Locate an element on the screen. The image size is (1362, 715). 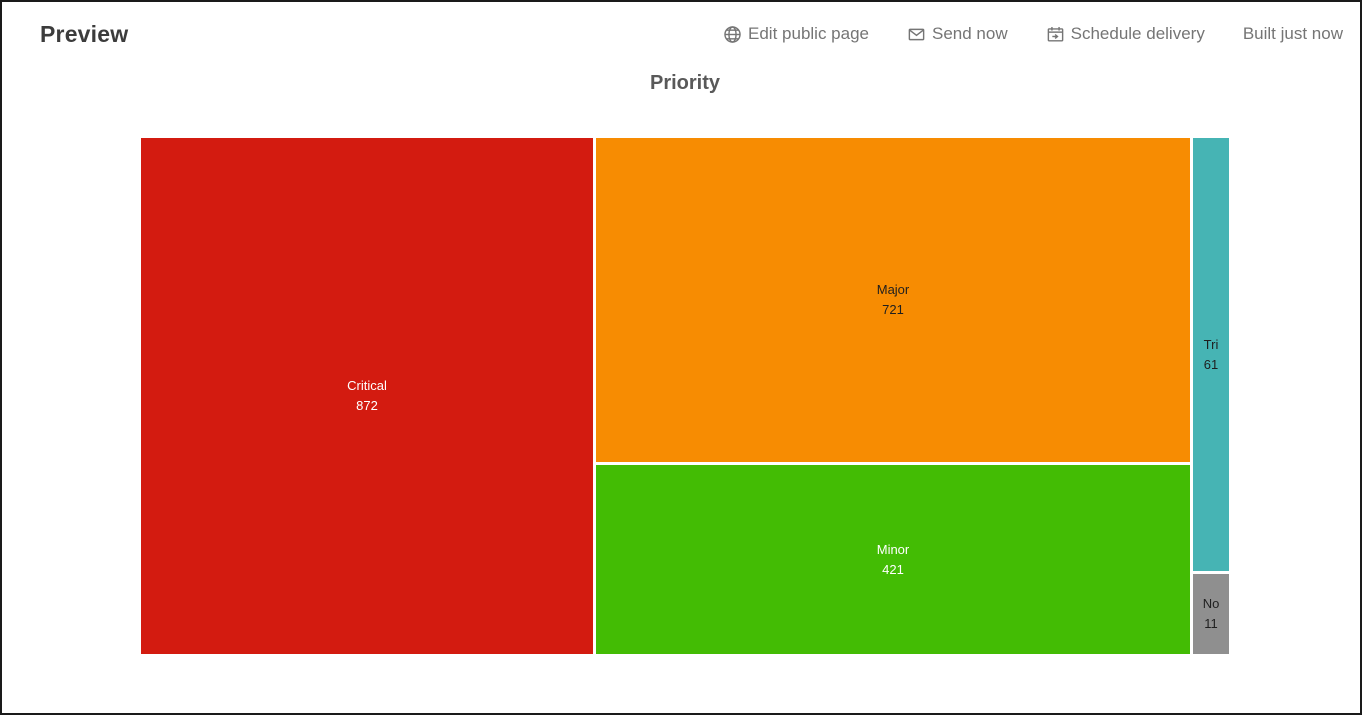
header-actions: Edit public page Send now is located at coordinates (1033, 34).